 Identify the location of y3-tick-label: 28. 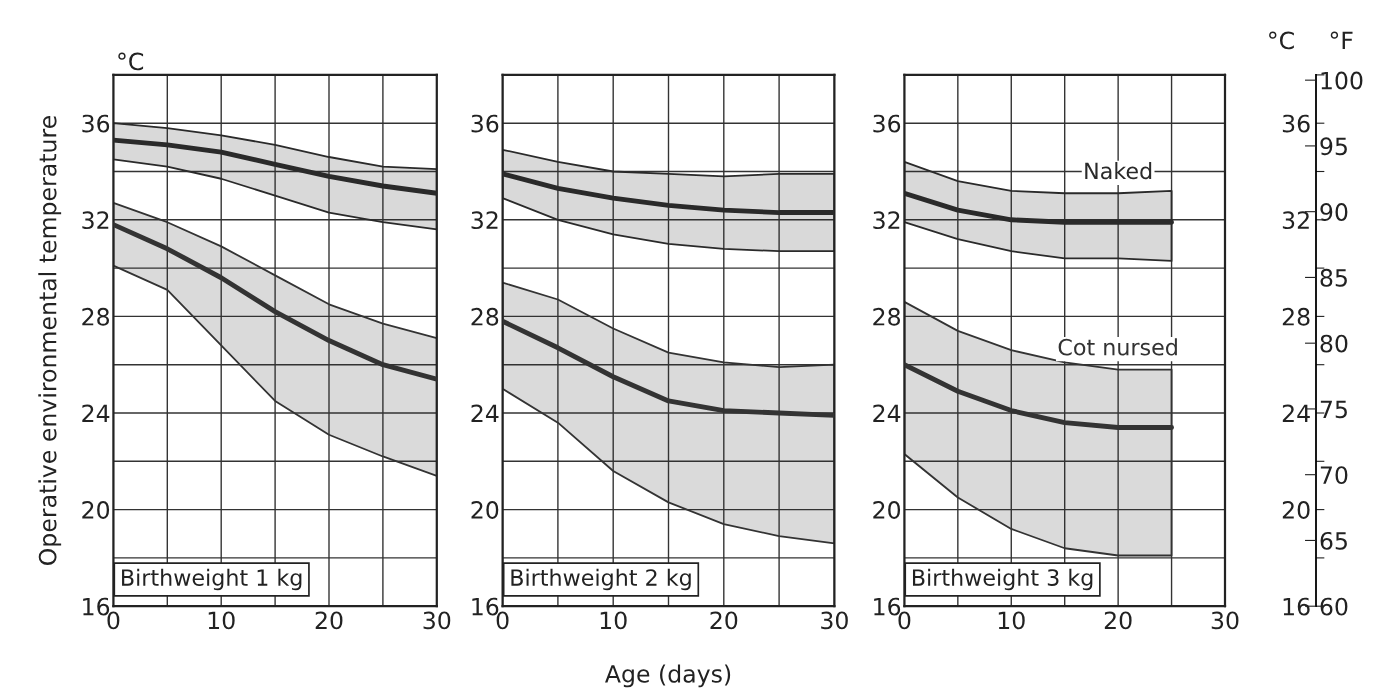
(1296, 316).